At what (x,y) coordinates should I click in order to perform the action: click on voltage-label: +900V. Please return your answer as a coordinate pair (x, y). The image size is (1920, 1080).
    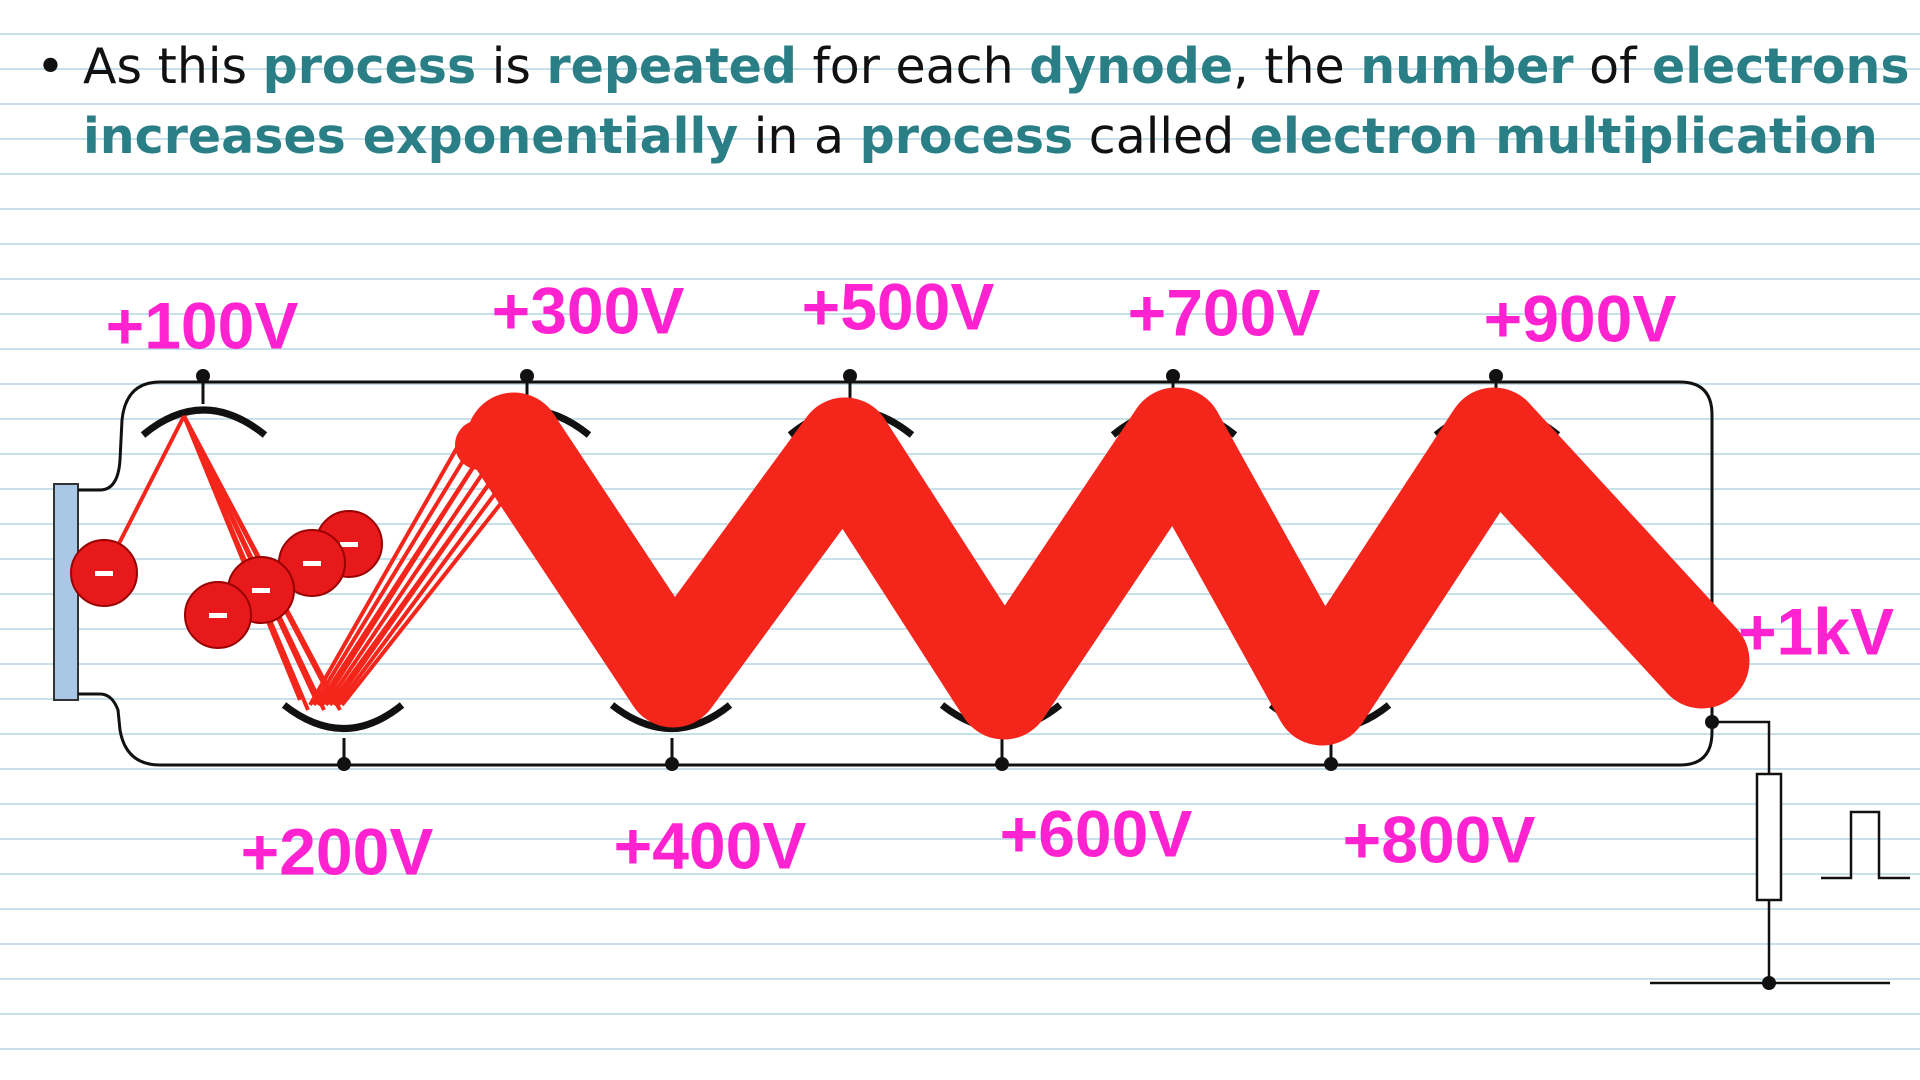
    Looking at the image, I should click on (1580, 318).